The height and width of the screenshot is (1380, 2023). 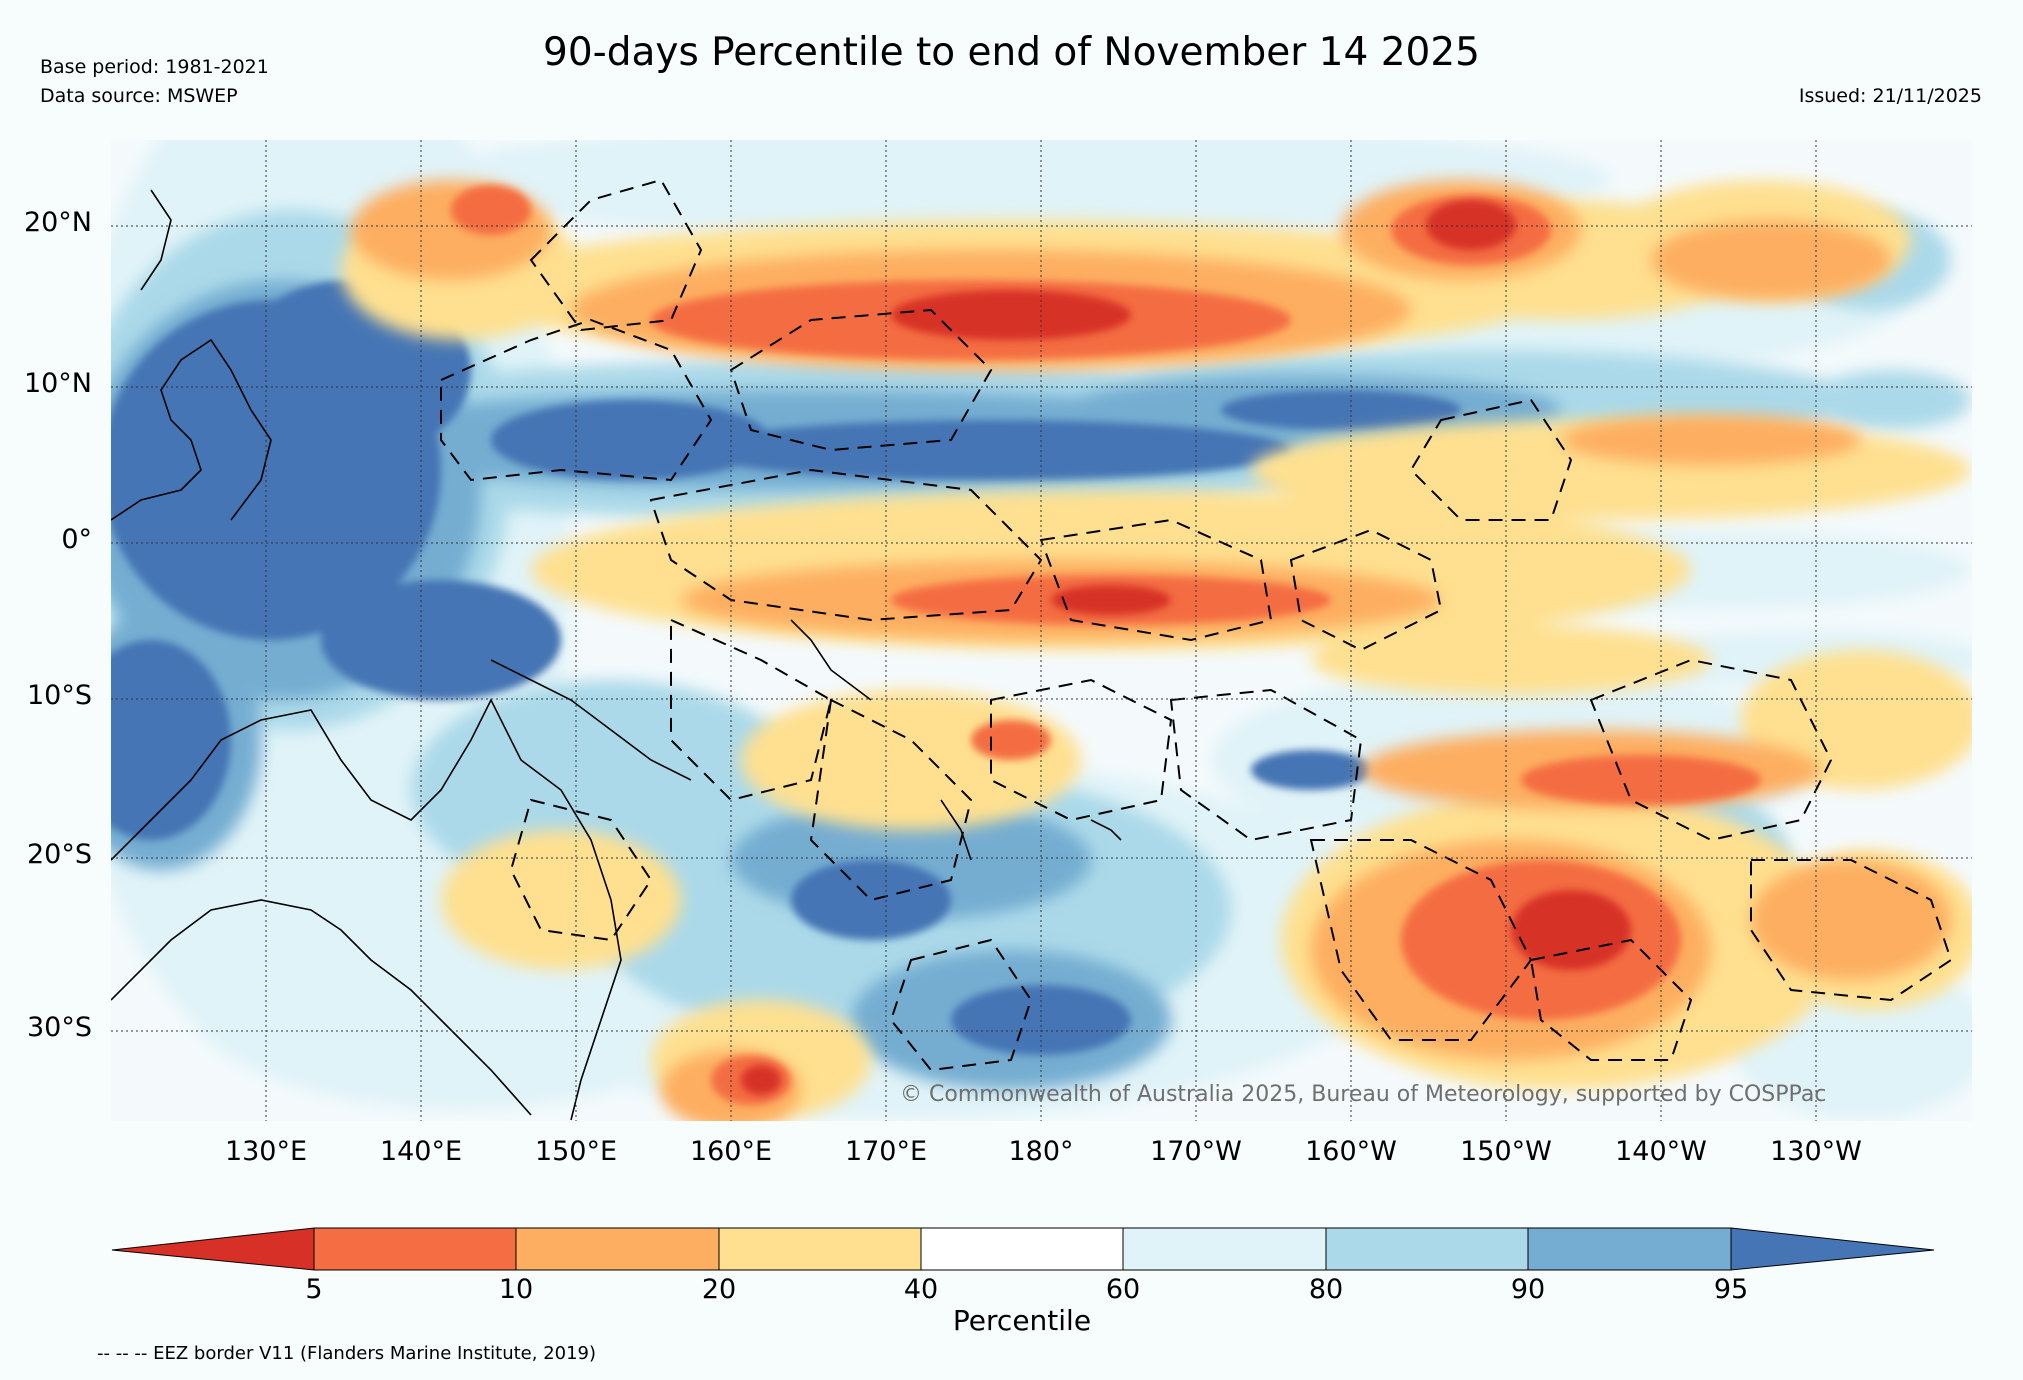 What do you see at coordinates (59, 695) in the screenshot?
I see `lat-label-10s: 10°S` at bounding box center [59, 695].